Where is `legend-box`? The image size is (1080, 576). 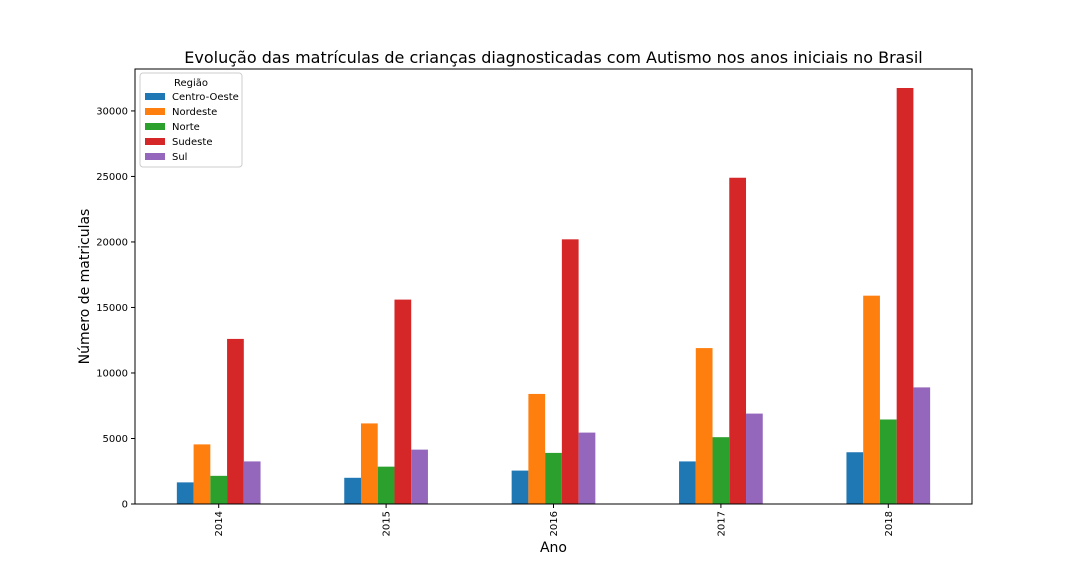
legend-box is located at coordinates (191, 120).